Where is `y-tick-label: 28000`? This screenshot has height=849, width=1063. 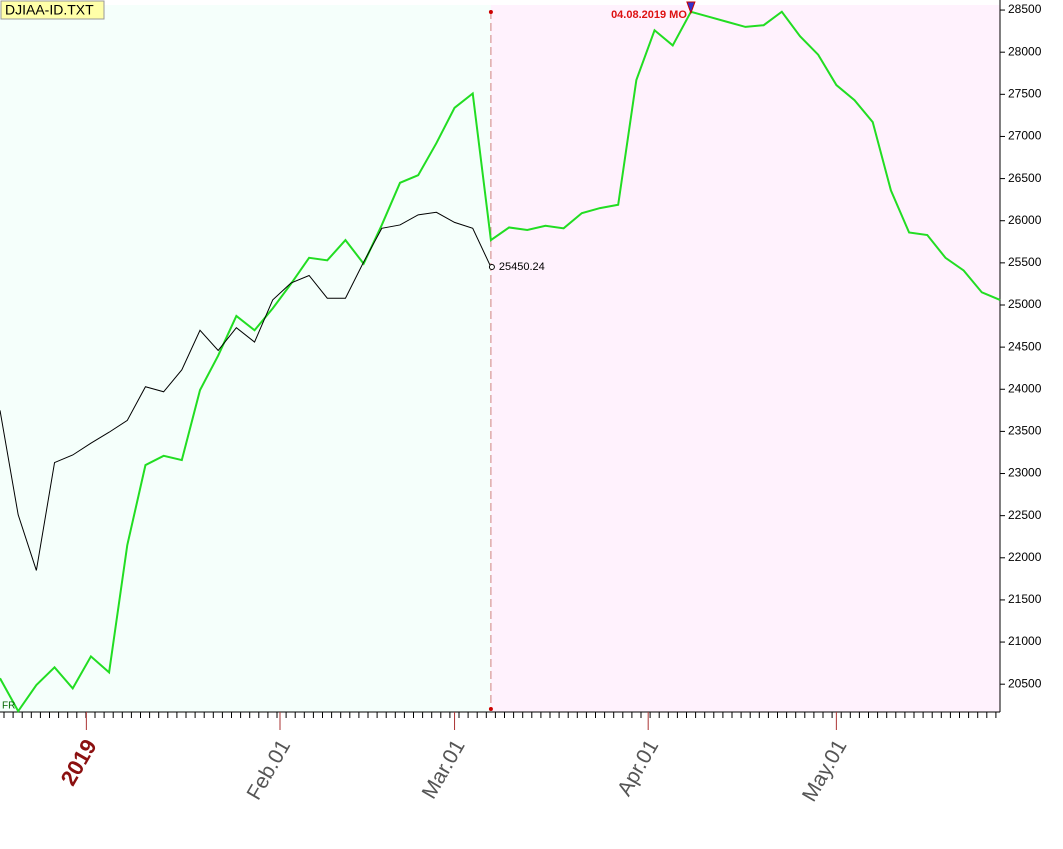
y-tick-label: 28000 is located at coordinates (1025, 51).